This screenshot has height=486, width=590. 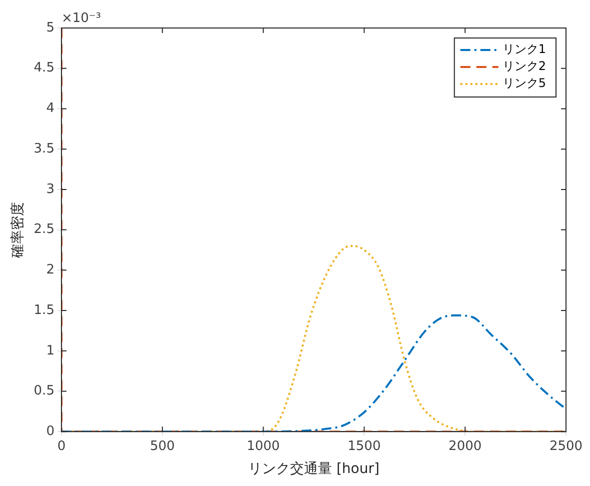 What do you see at coordinates (44, 310) in the screenshot?
I see `y-tick-label: 1.5` at bounding box center [44, 310].